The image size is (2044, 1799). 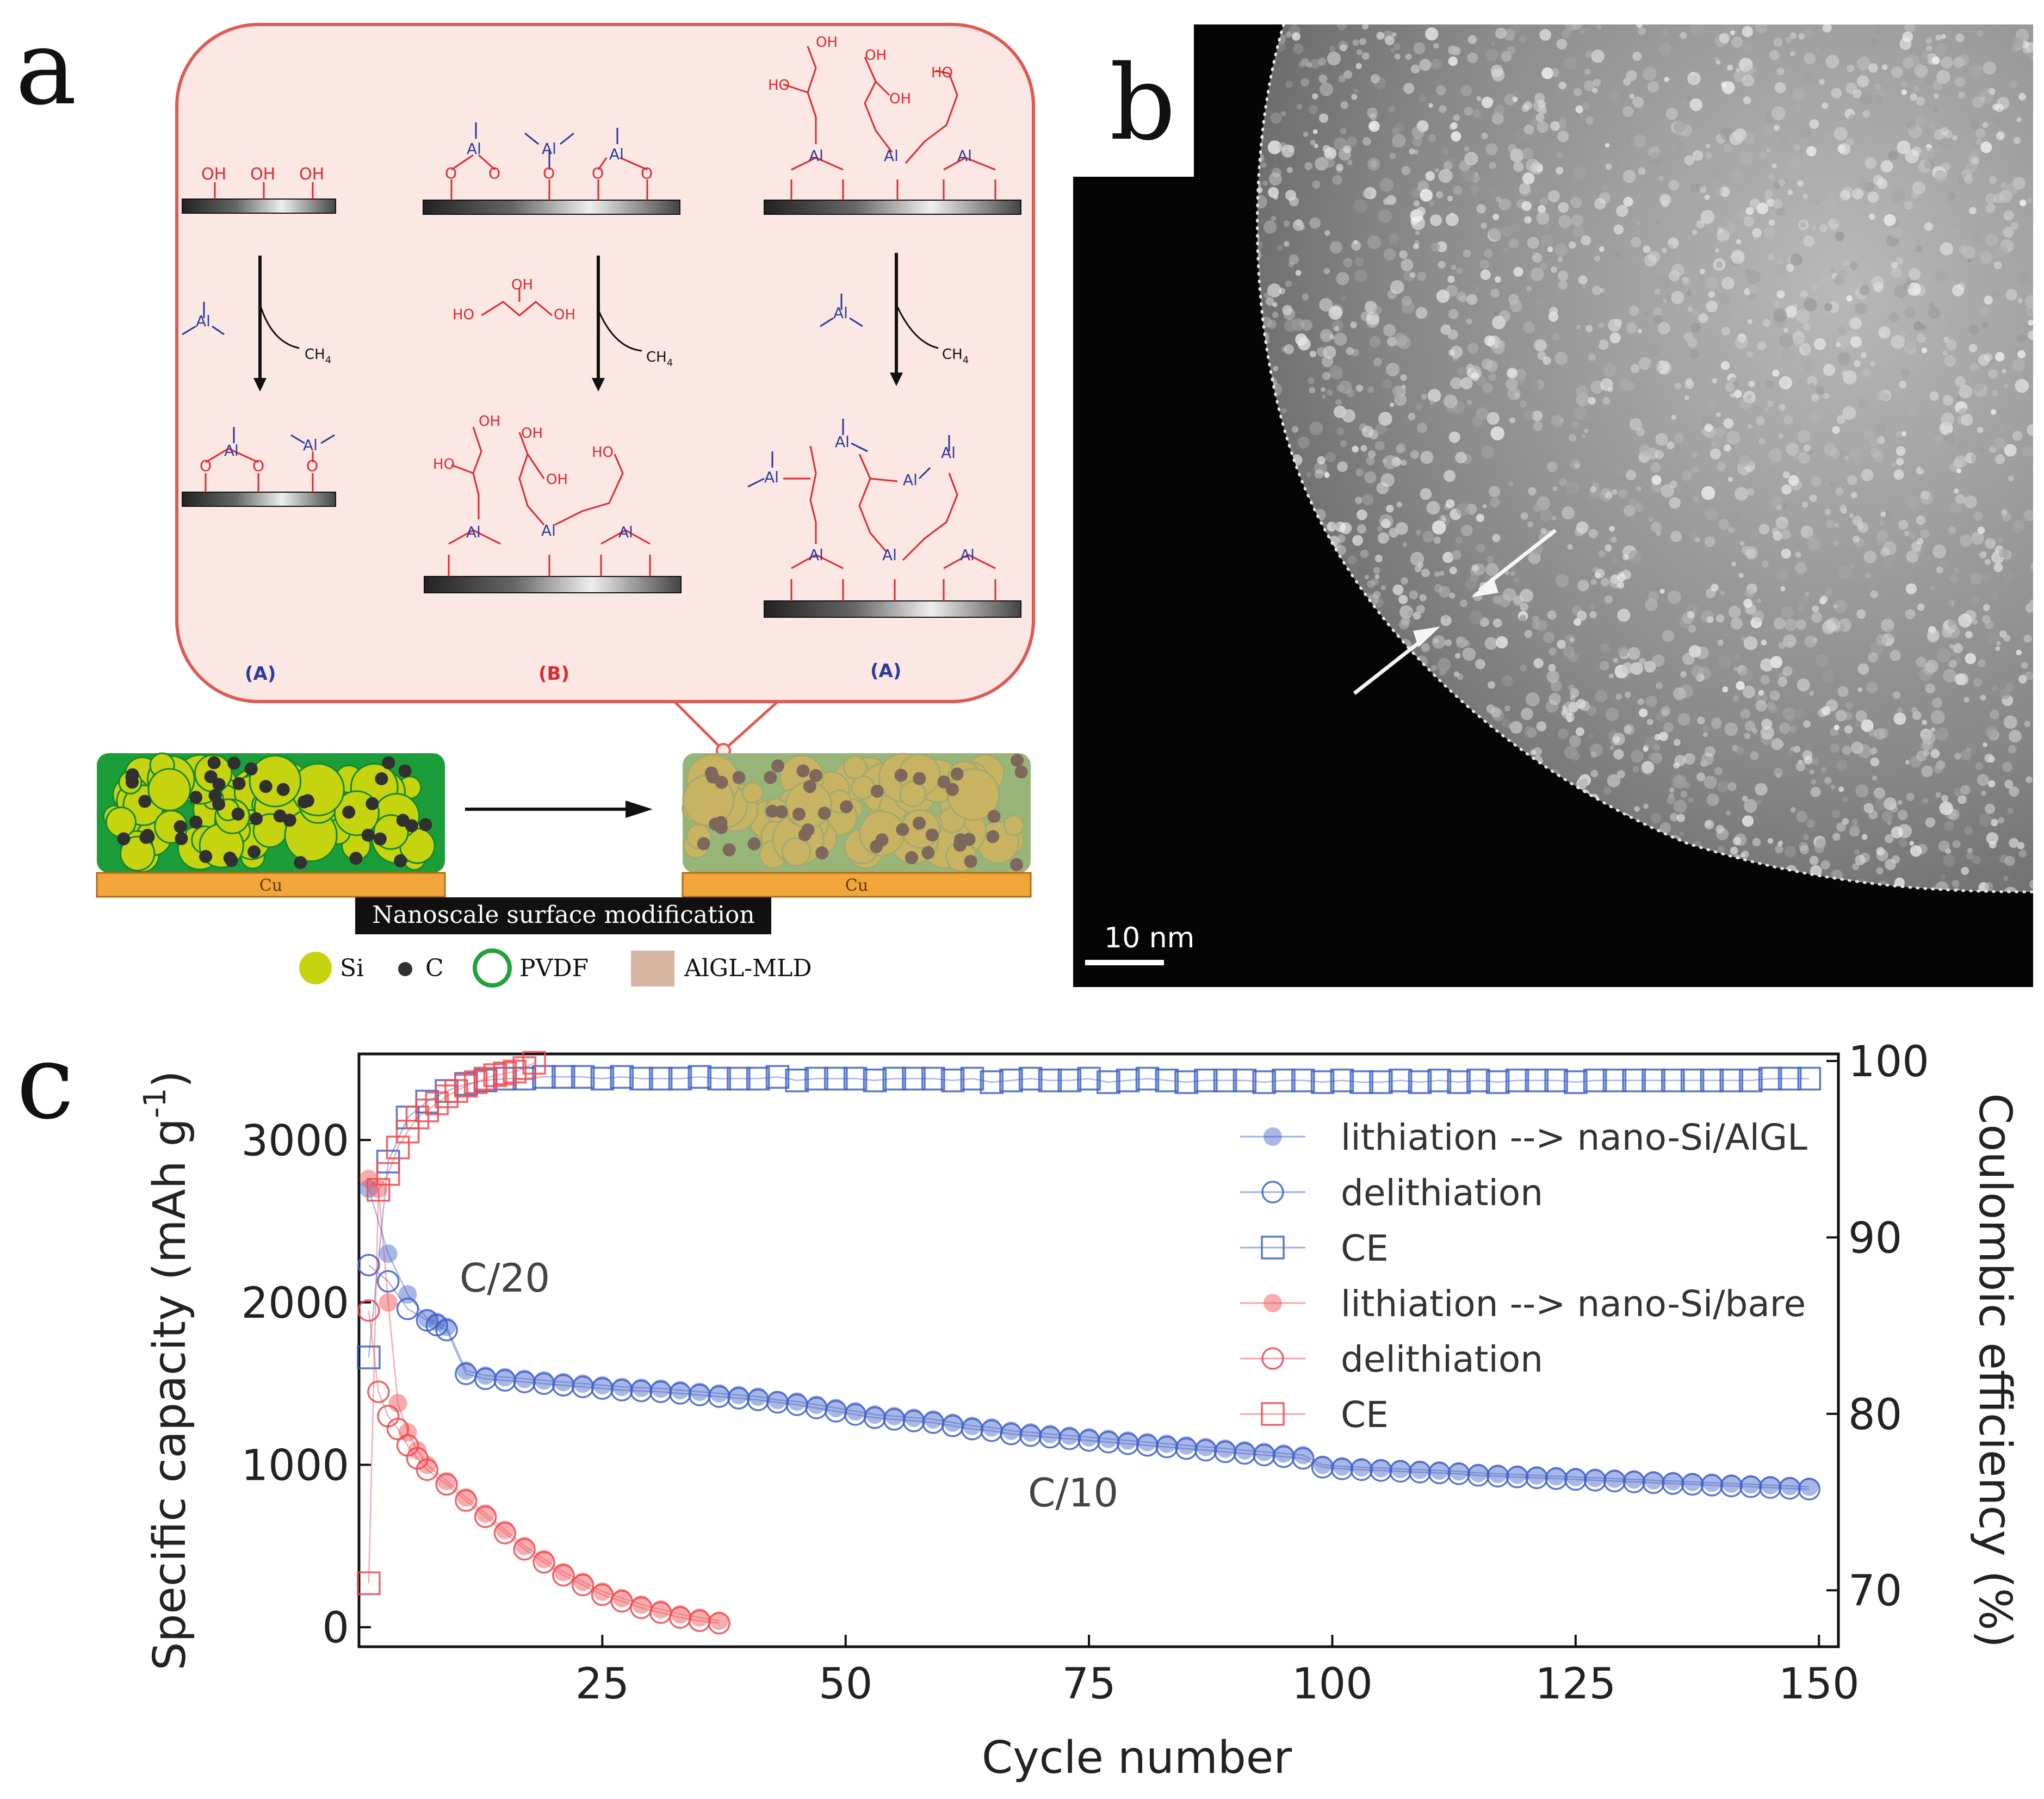 I want to click on svg-text: Al, so click(x=473, y=532).